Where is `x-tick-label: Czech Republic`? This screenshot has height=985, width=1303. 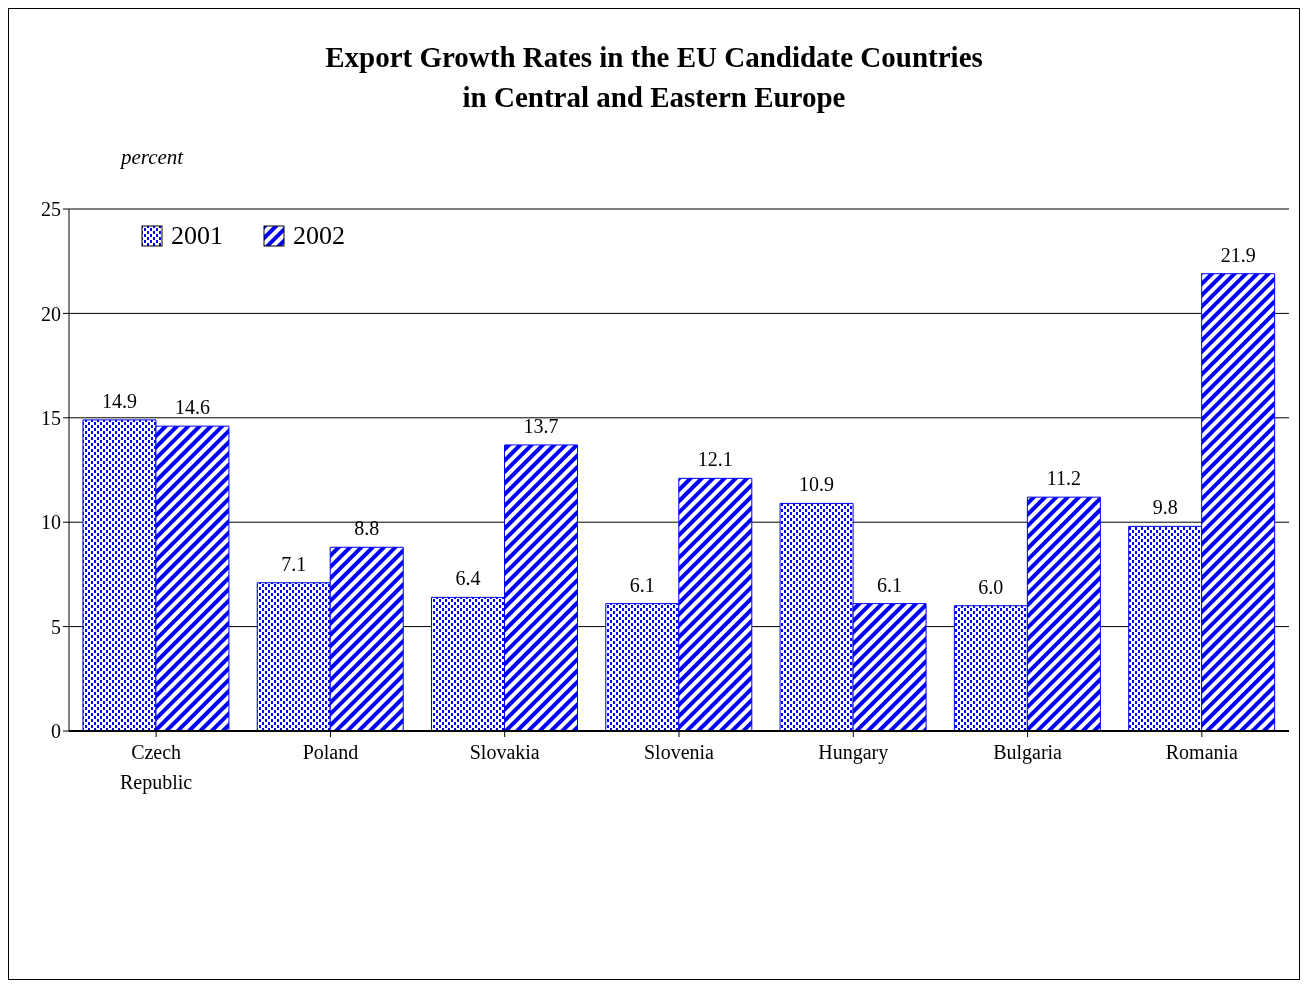 x-tick-label: Czech Republic is located at coordinates (156, 767).